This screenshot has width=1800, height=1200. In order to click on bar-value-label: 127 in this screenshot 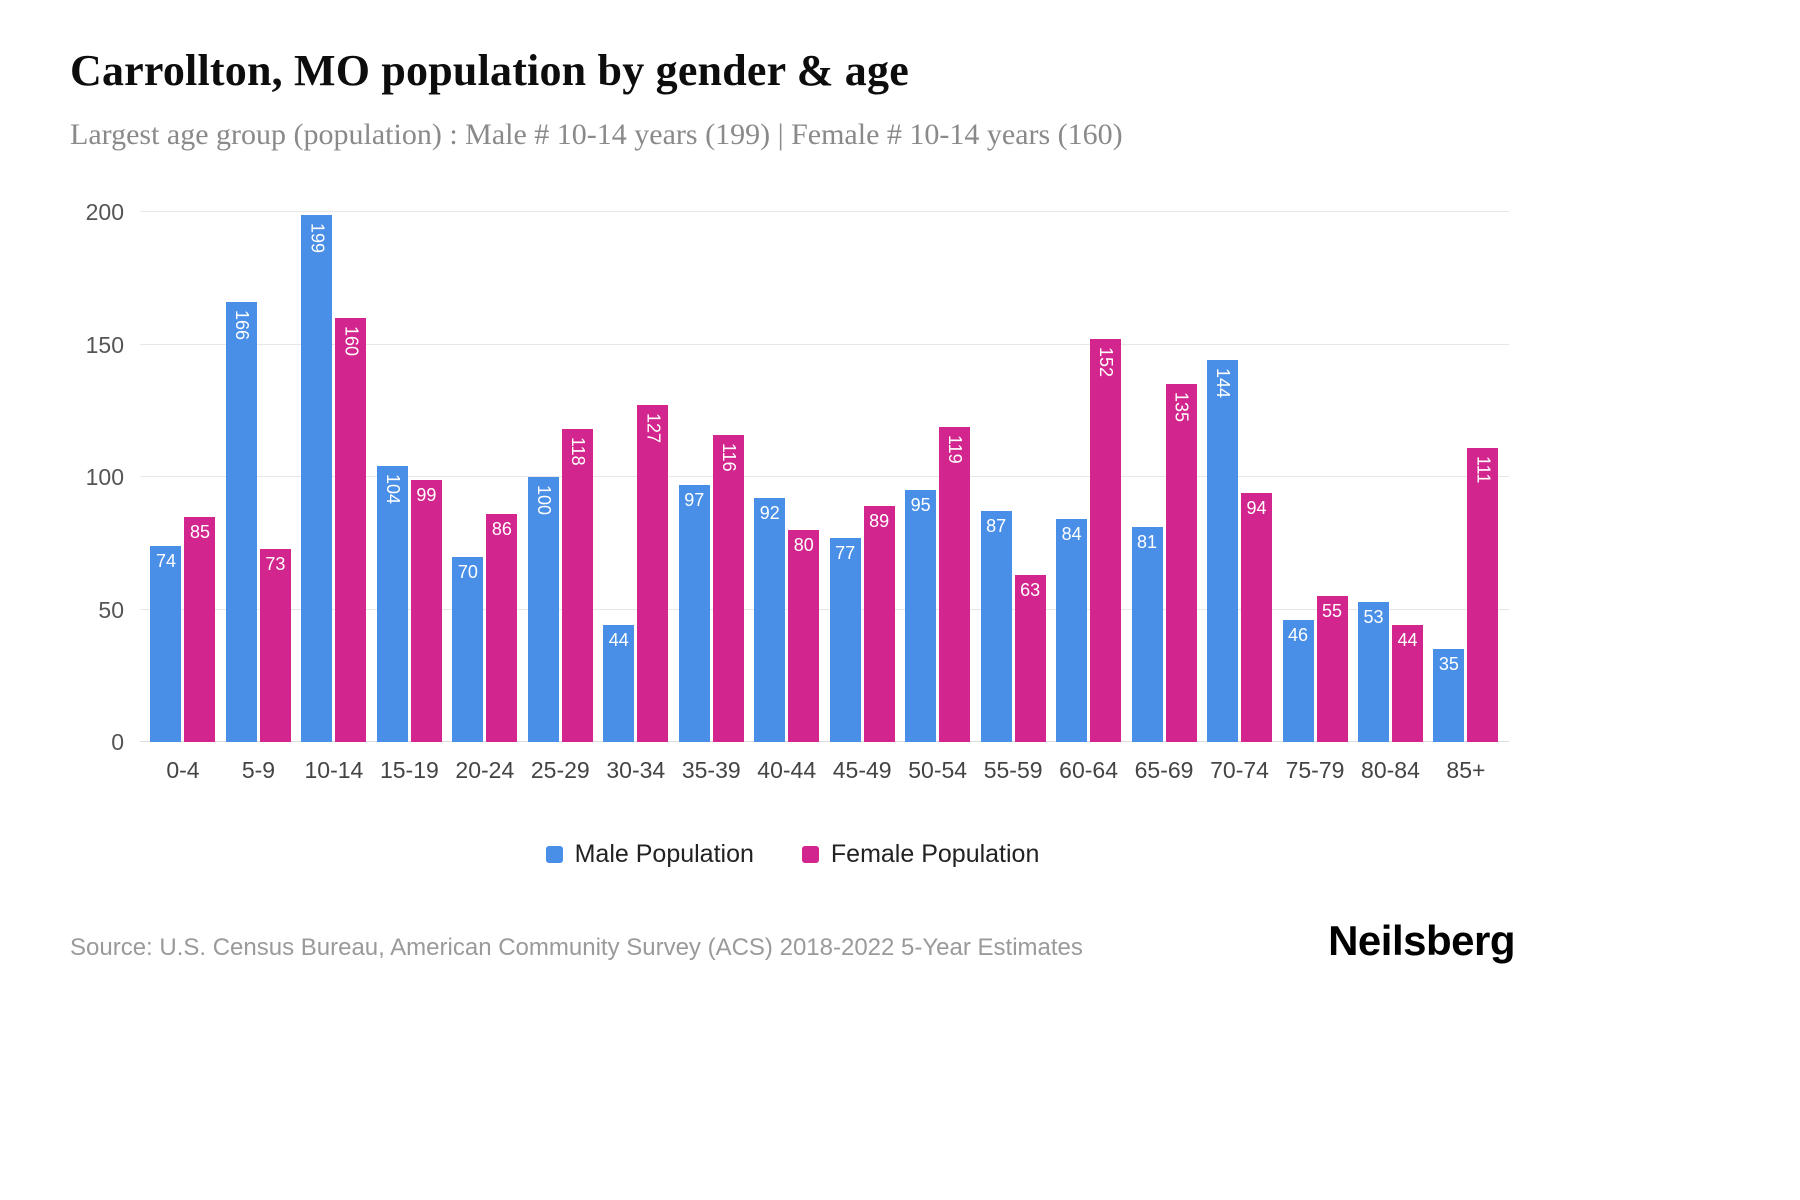, I will do `click(653, 428)`.